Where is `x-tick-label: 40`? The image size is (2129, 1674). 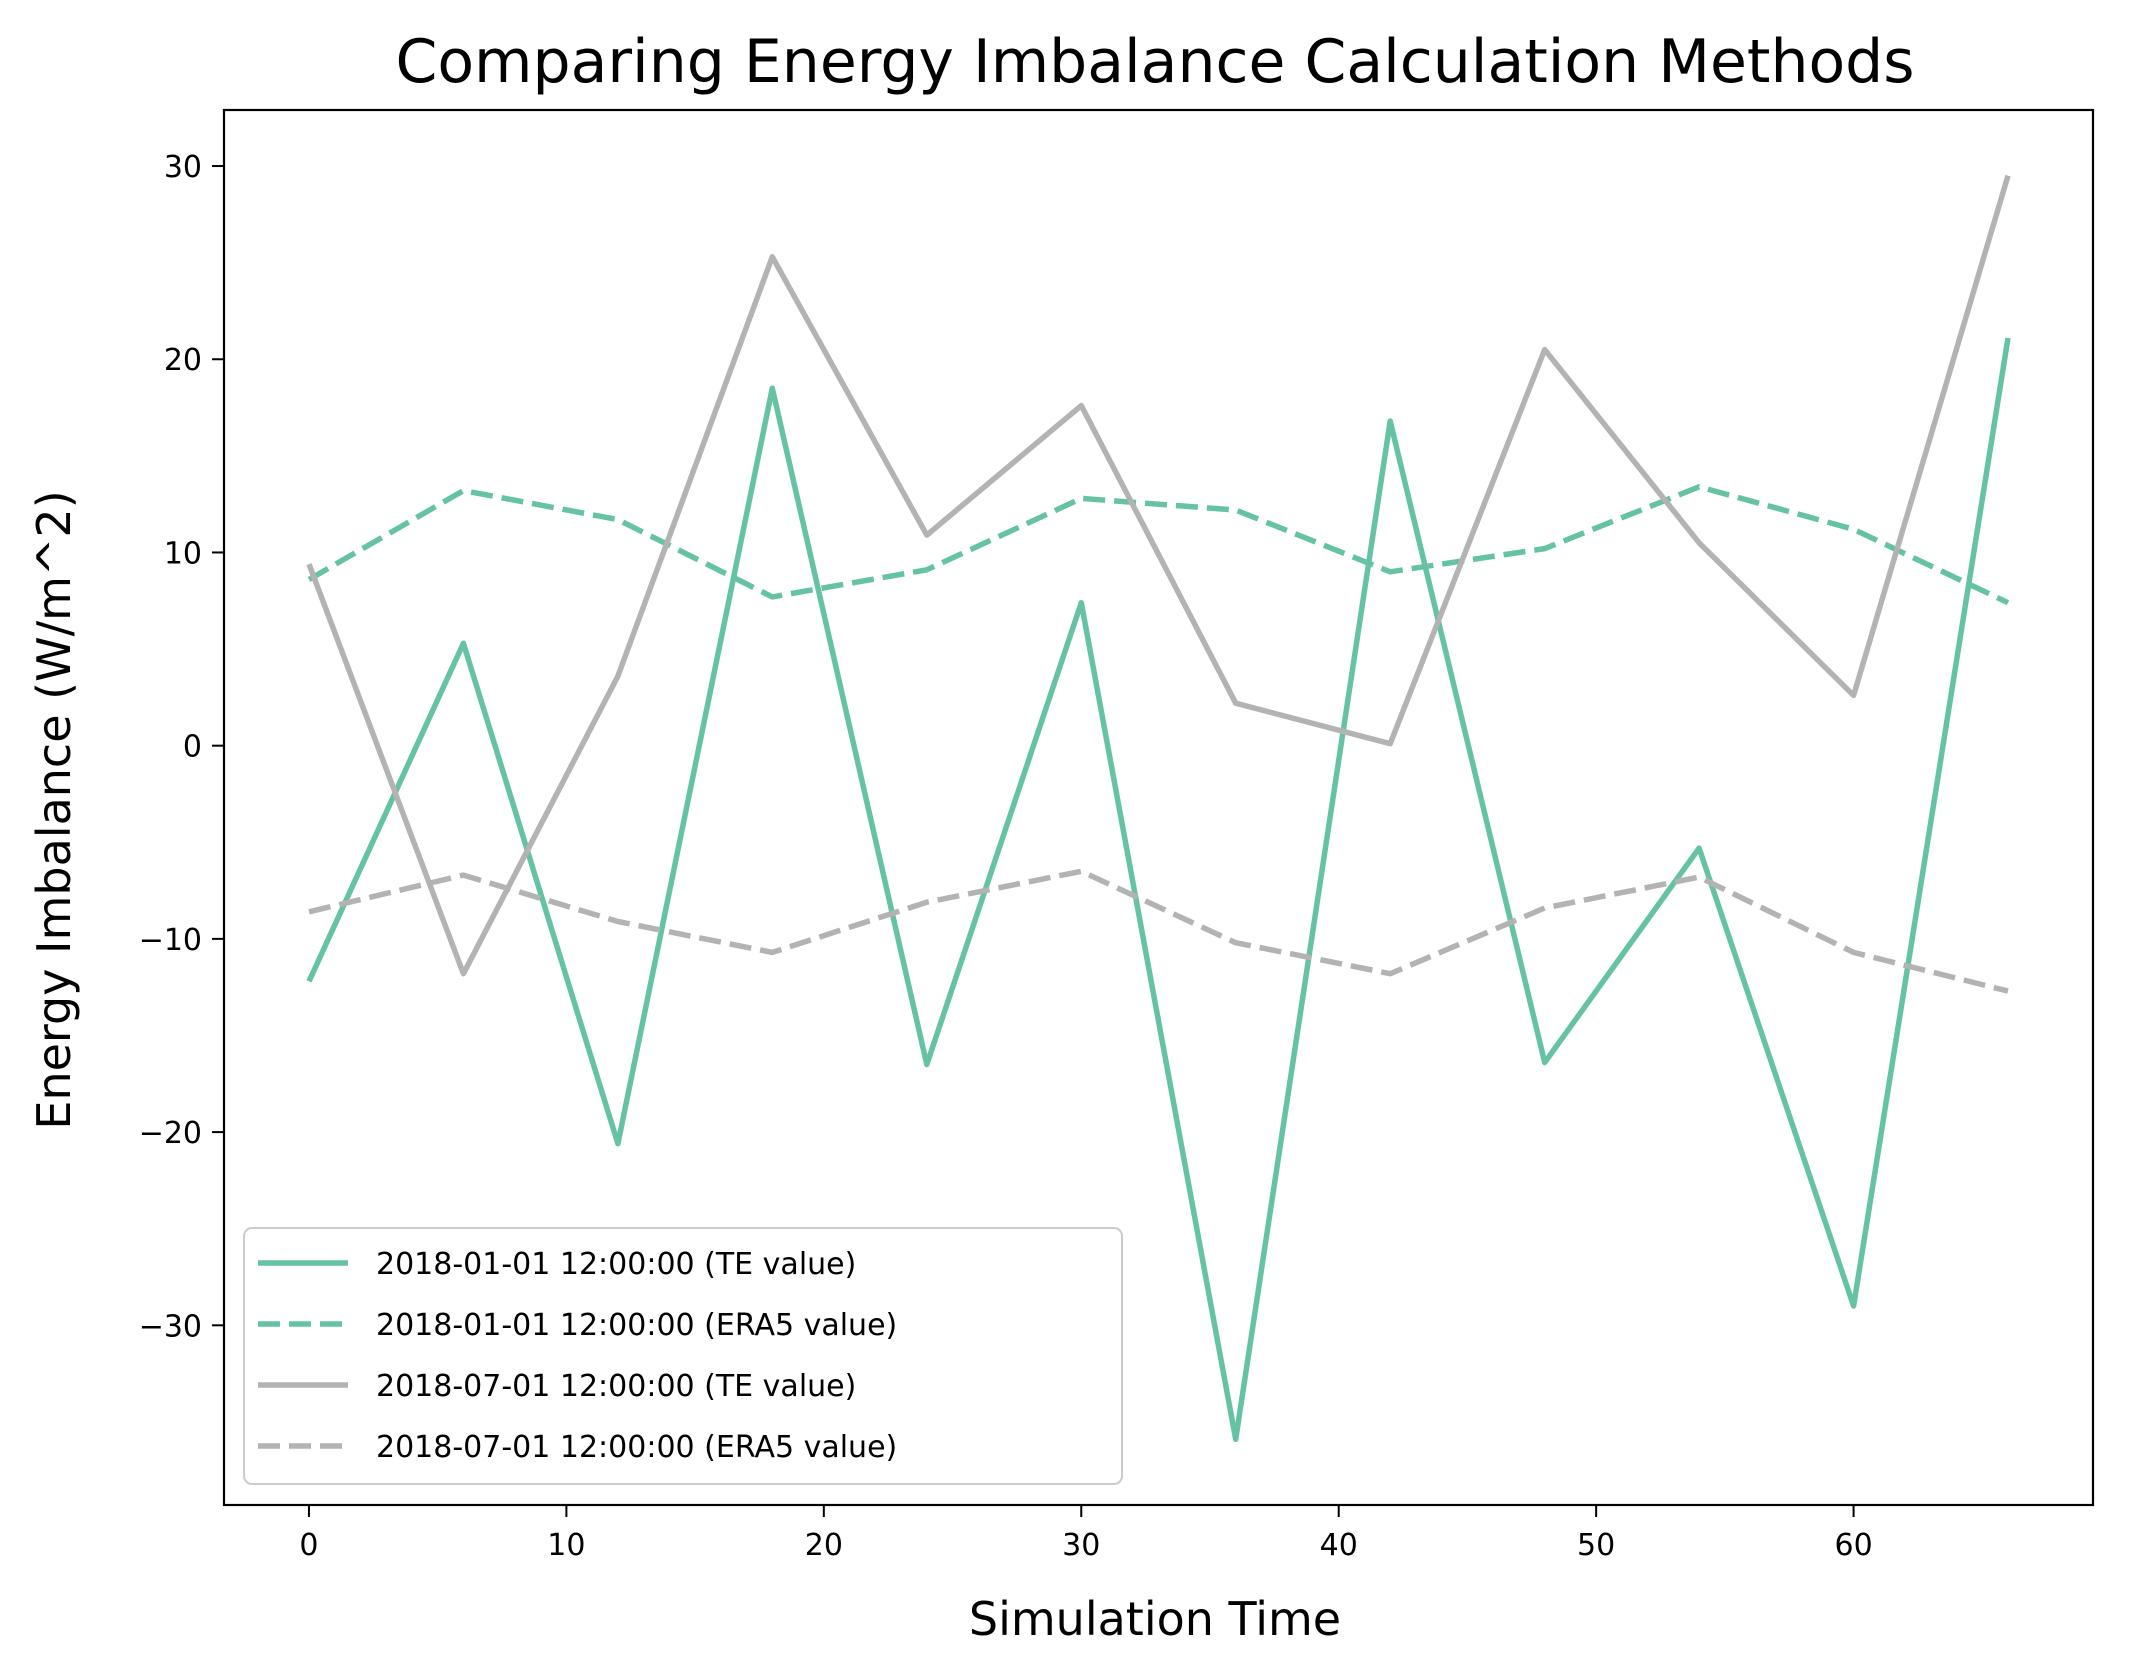
x-tick-label: 40 is located at coordinates (1339, 1545).